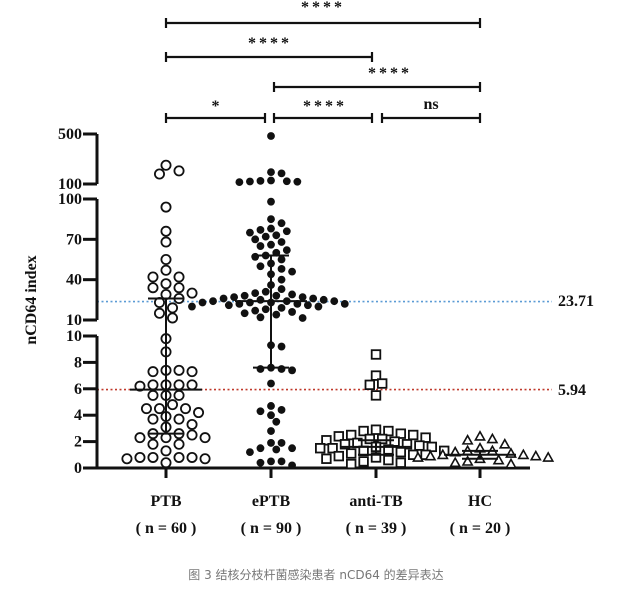  What do you see at coordinates (345, 346) in the screenshot?
I see `reference-lines: 23.71 5.94` at bounding box center [345, 346].